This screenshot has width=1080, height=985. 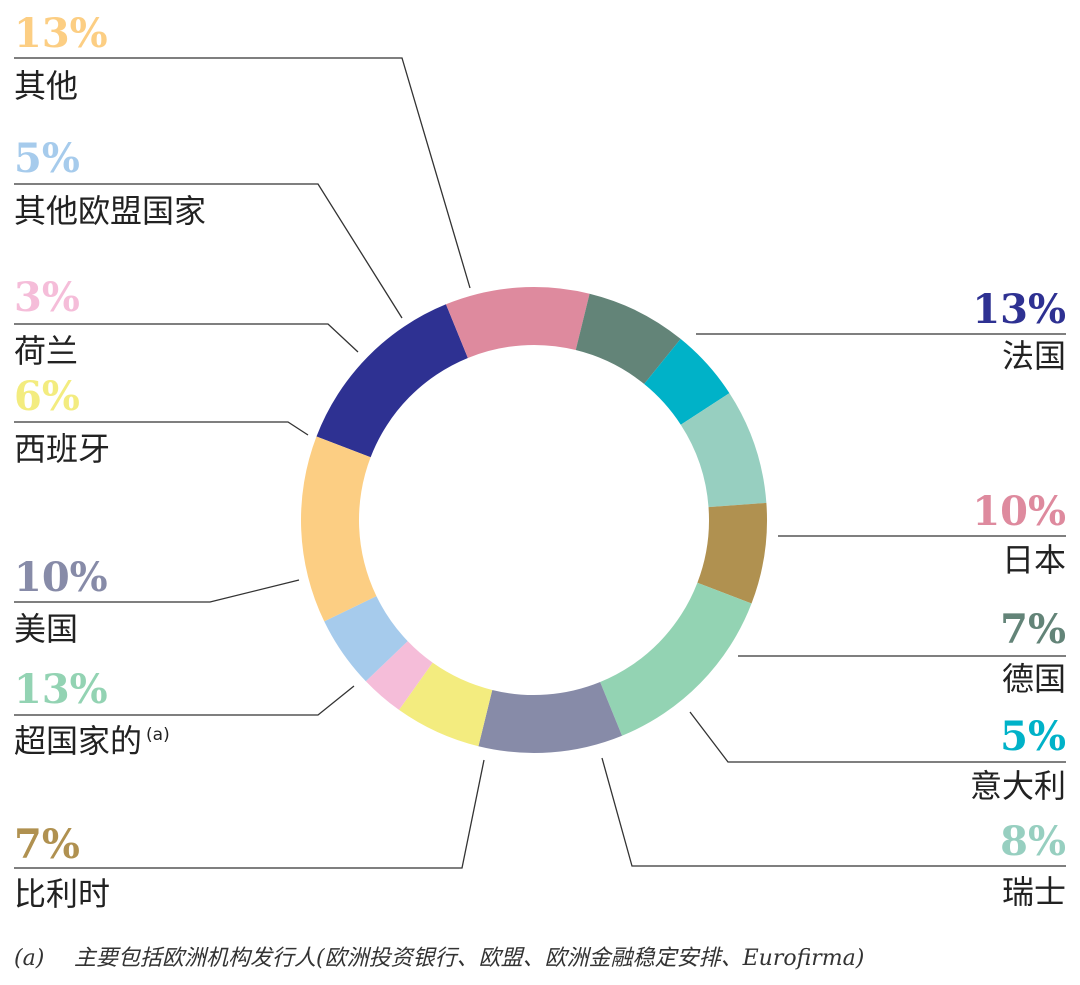 I want to click on slice-callout: 5% 其他欧盟国家, so click(x=208, y=227).